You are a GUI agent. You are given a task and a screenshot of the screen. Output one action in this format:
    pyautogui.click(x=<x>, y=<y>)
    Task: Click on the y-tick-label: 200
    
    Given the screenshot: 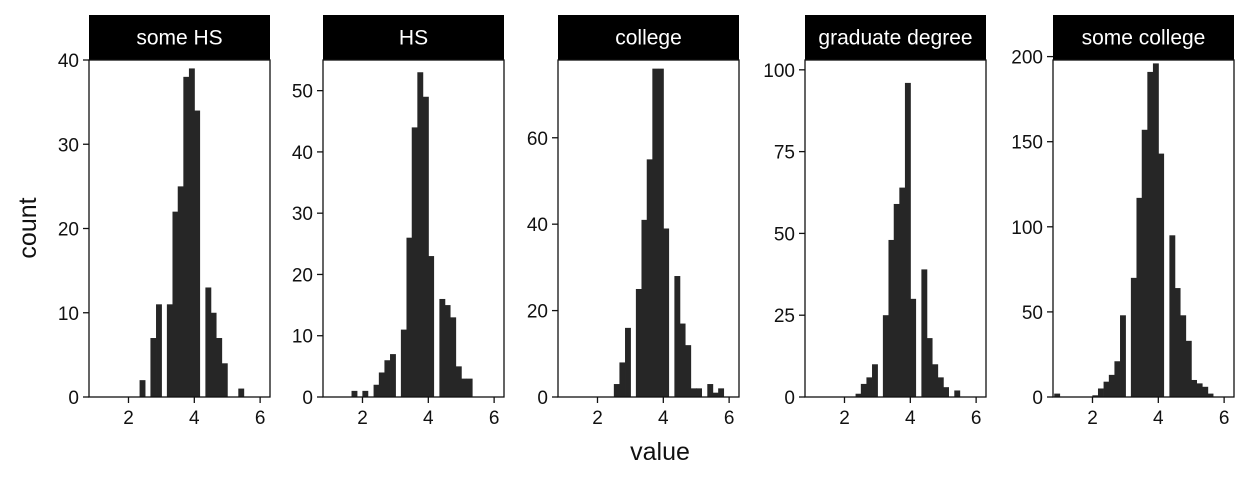 What is the action you would take?
    pyautogui.click(x=1027, y=58)
    